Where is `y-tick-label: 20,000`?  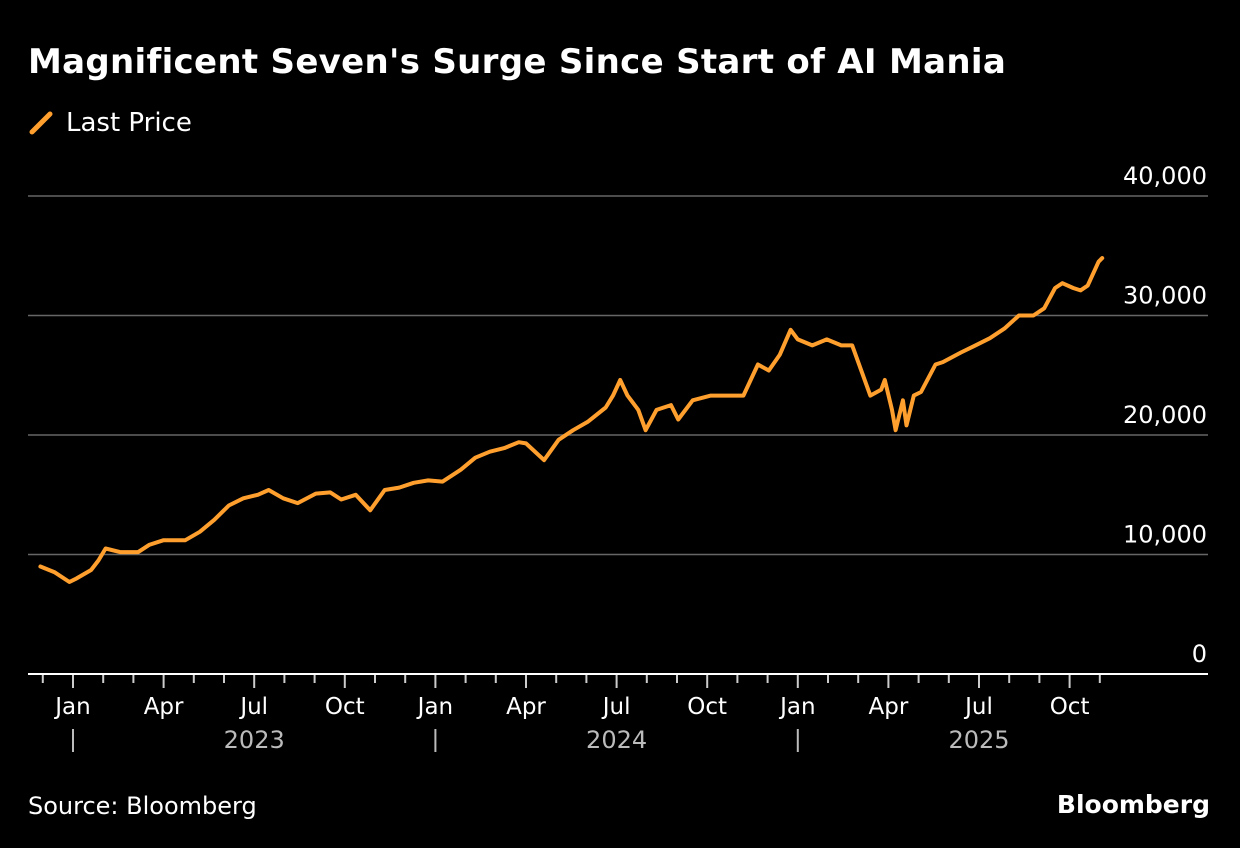 y-tick-label: 20,000 is located at coordinates (1165, 415).